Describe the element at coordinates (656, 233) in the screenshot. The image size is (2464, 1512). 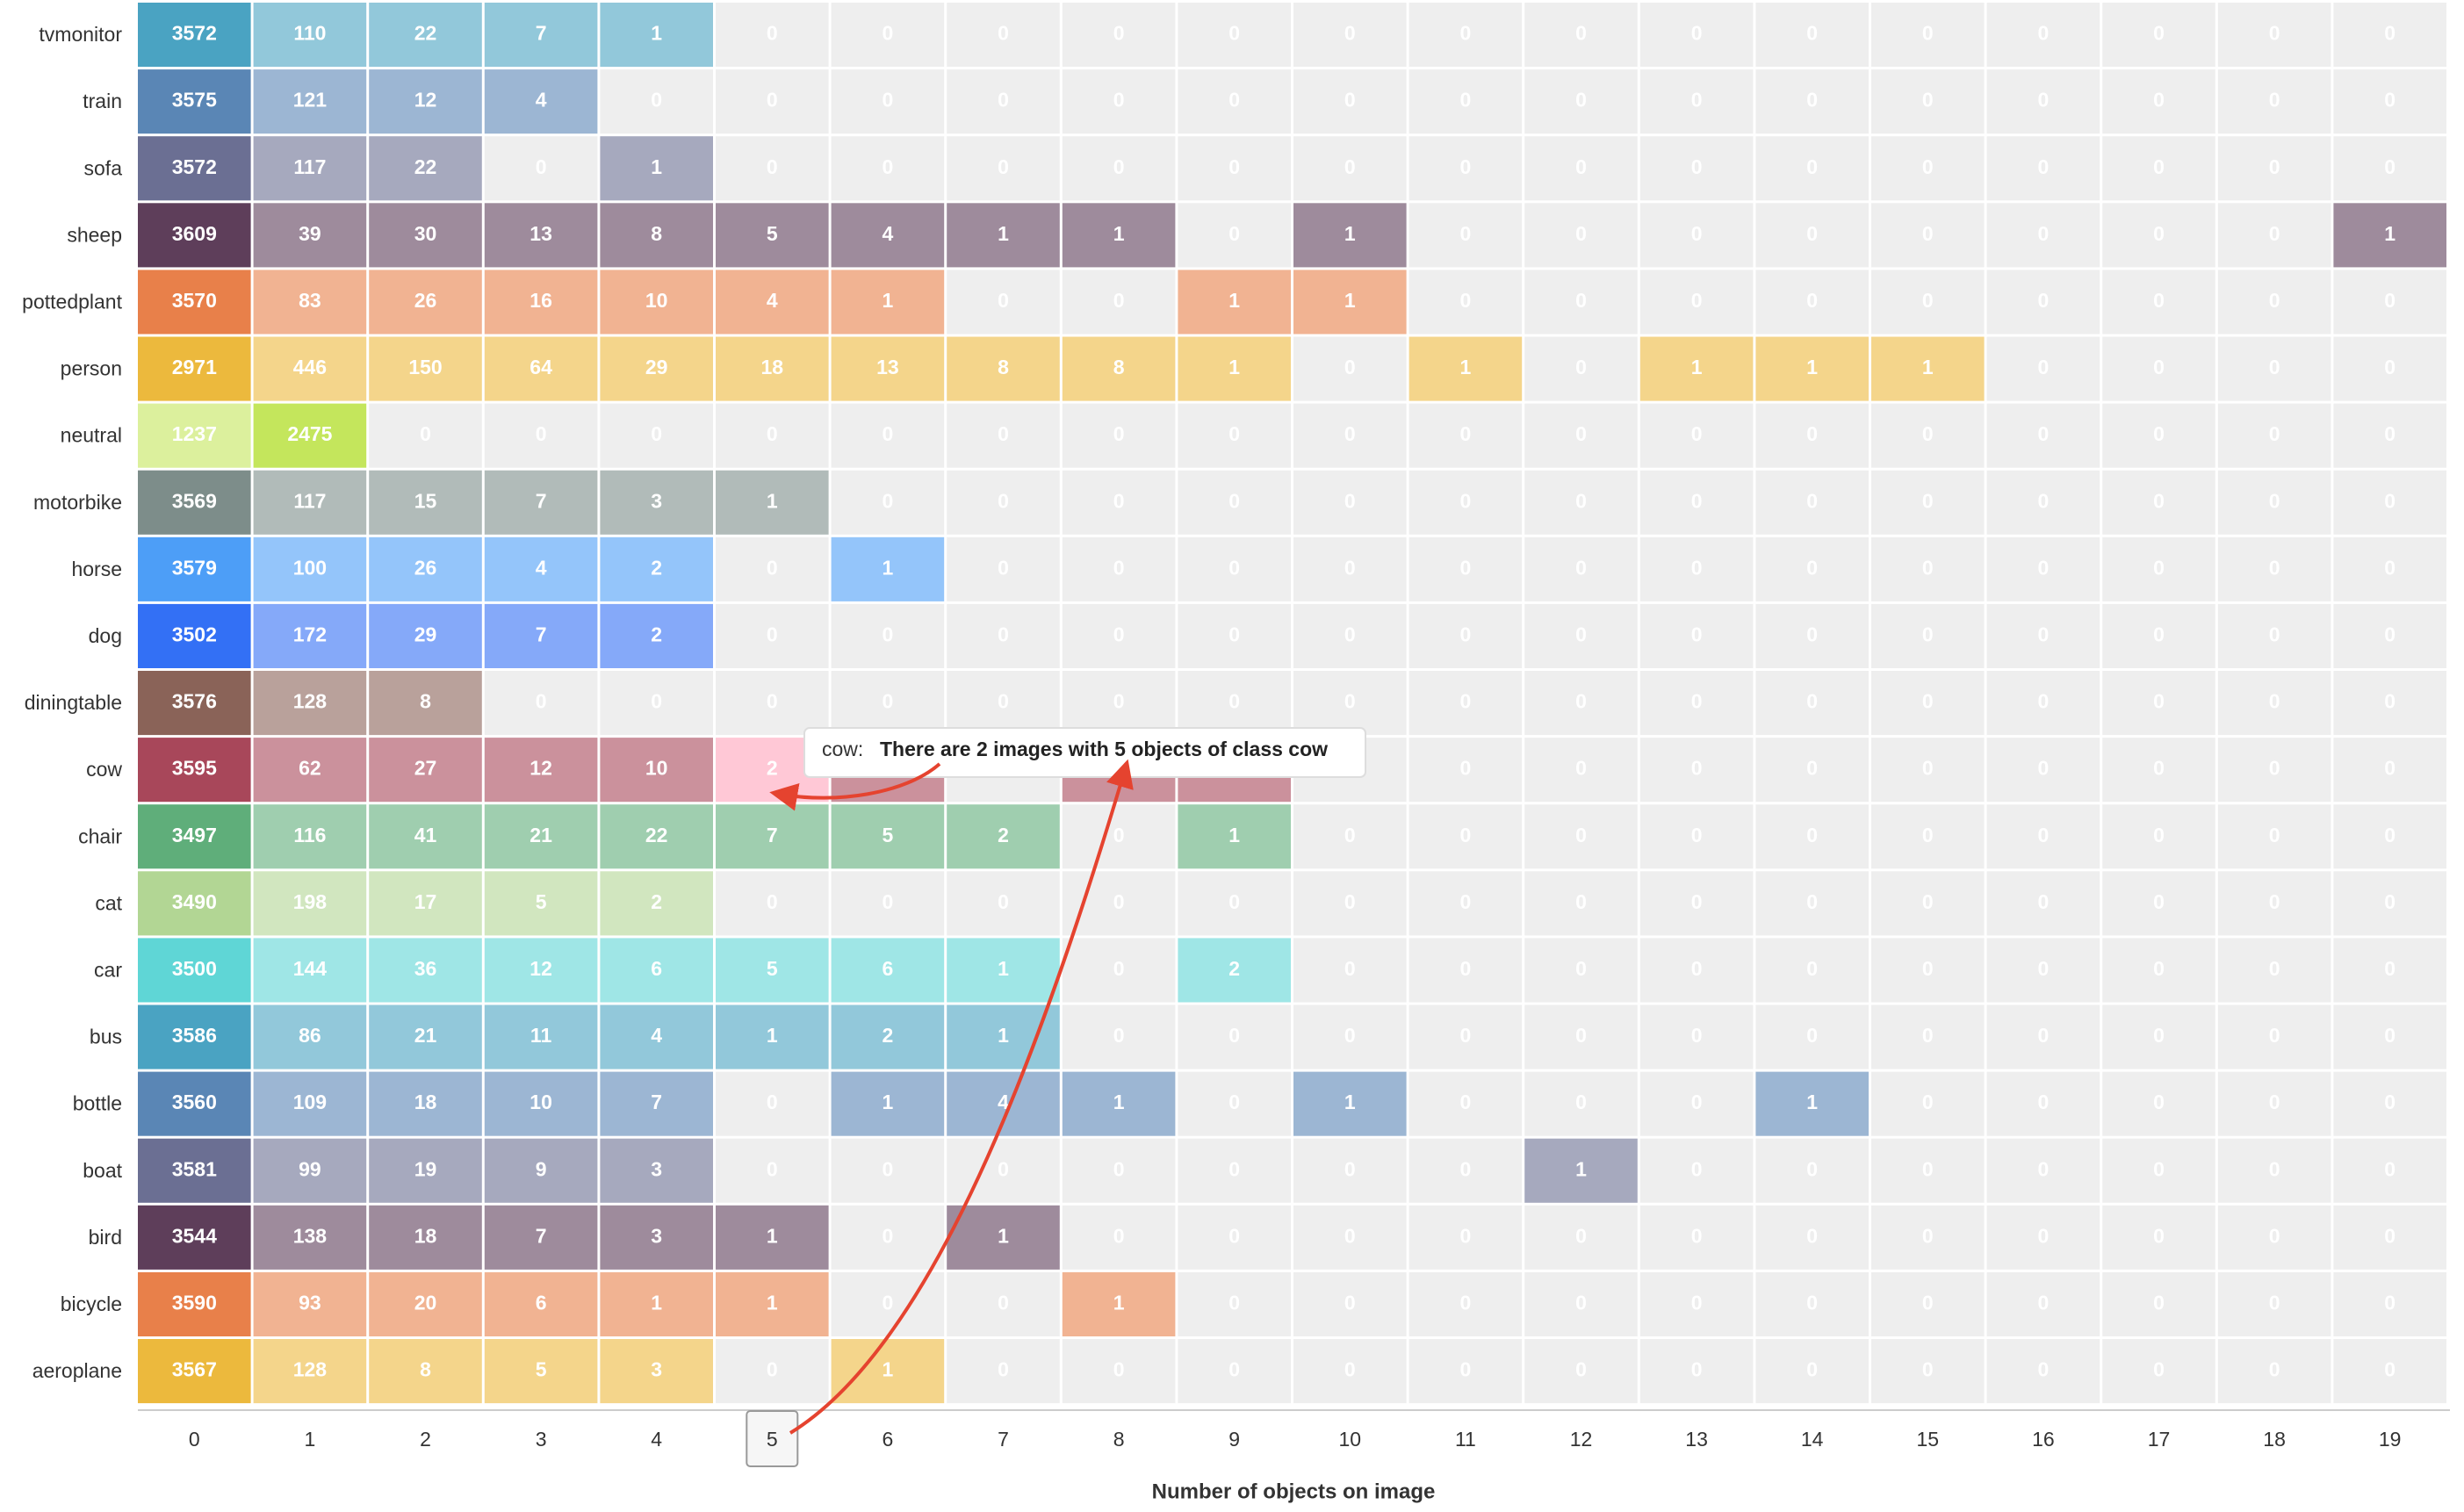
I see `cell-label: 8` at that location.